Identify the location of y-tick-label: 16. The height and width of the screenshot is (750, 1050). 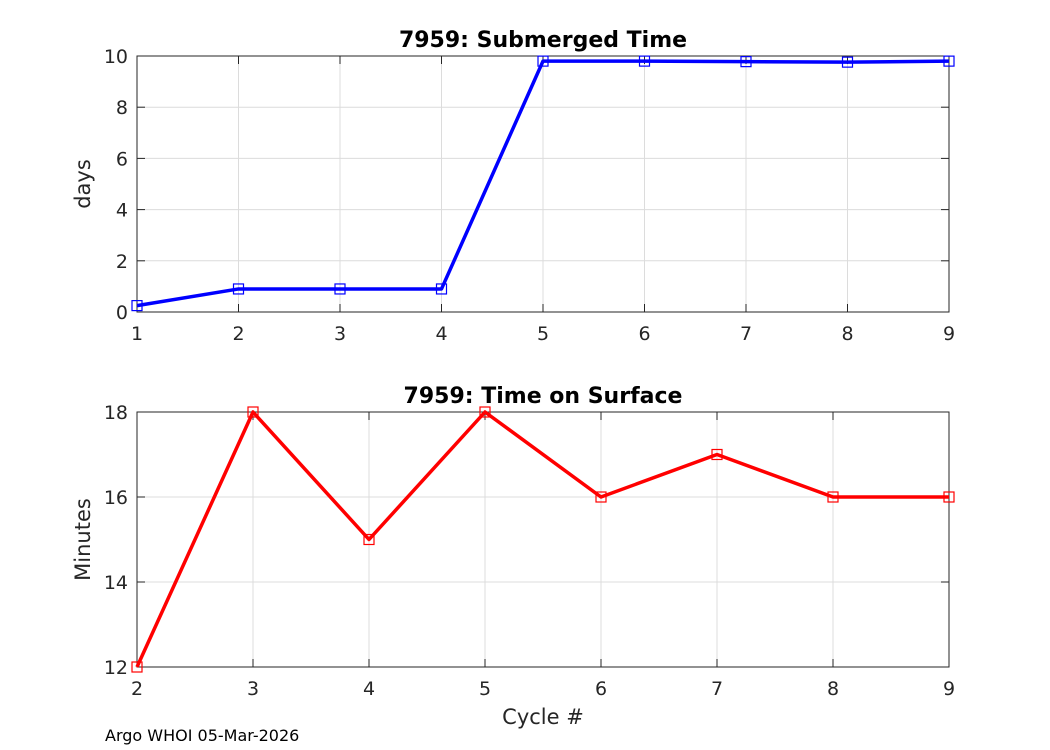
(116, 498).